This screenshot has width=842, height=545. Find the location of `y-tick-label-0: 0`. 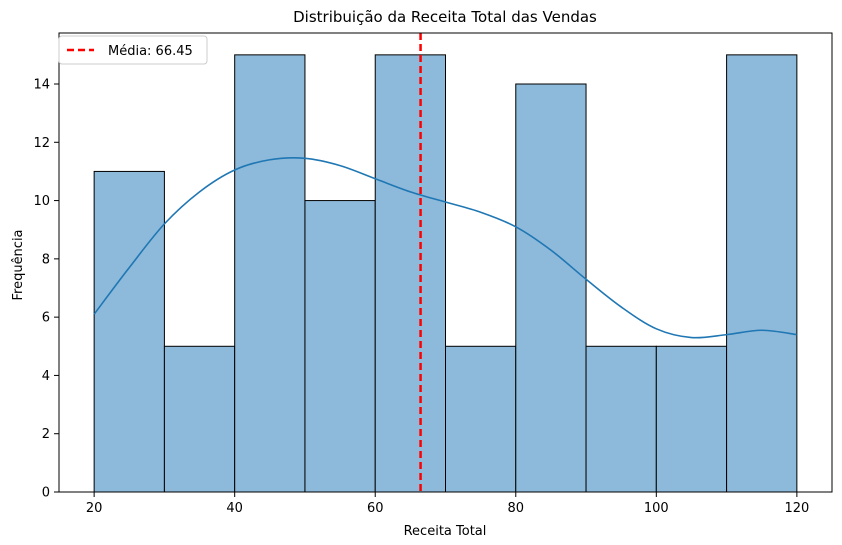

y-tick-label-0: 0 is located at coordinates (46, 493).